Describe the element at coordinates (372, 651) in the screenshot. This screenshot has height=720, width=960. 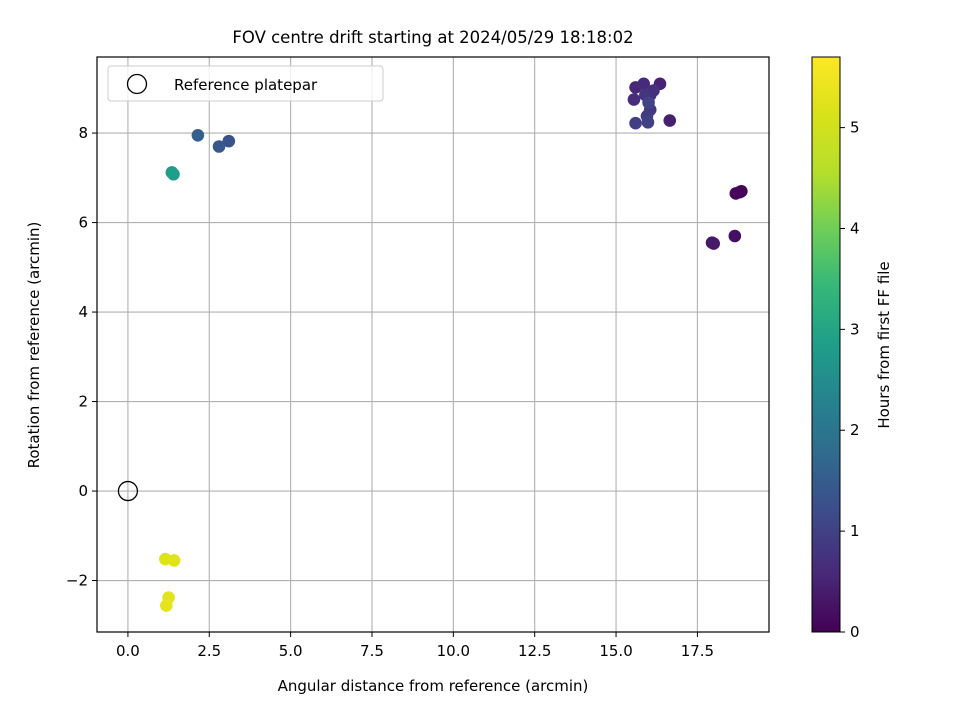
I see `x-tick-label: 7.5` at that location.